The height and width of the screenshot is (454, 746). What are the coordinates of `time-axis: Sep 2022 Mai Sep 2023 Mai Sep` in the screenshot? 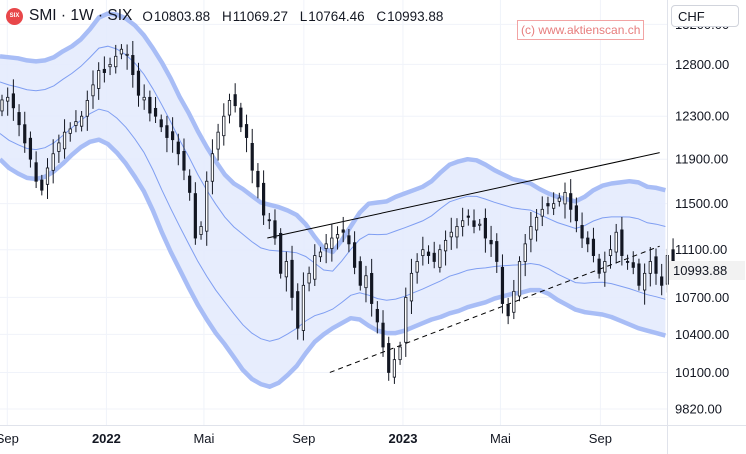 It's located at (373, 436).